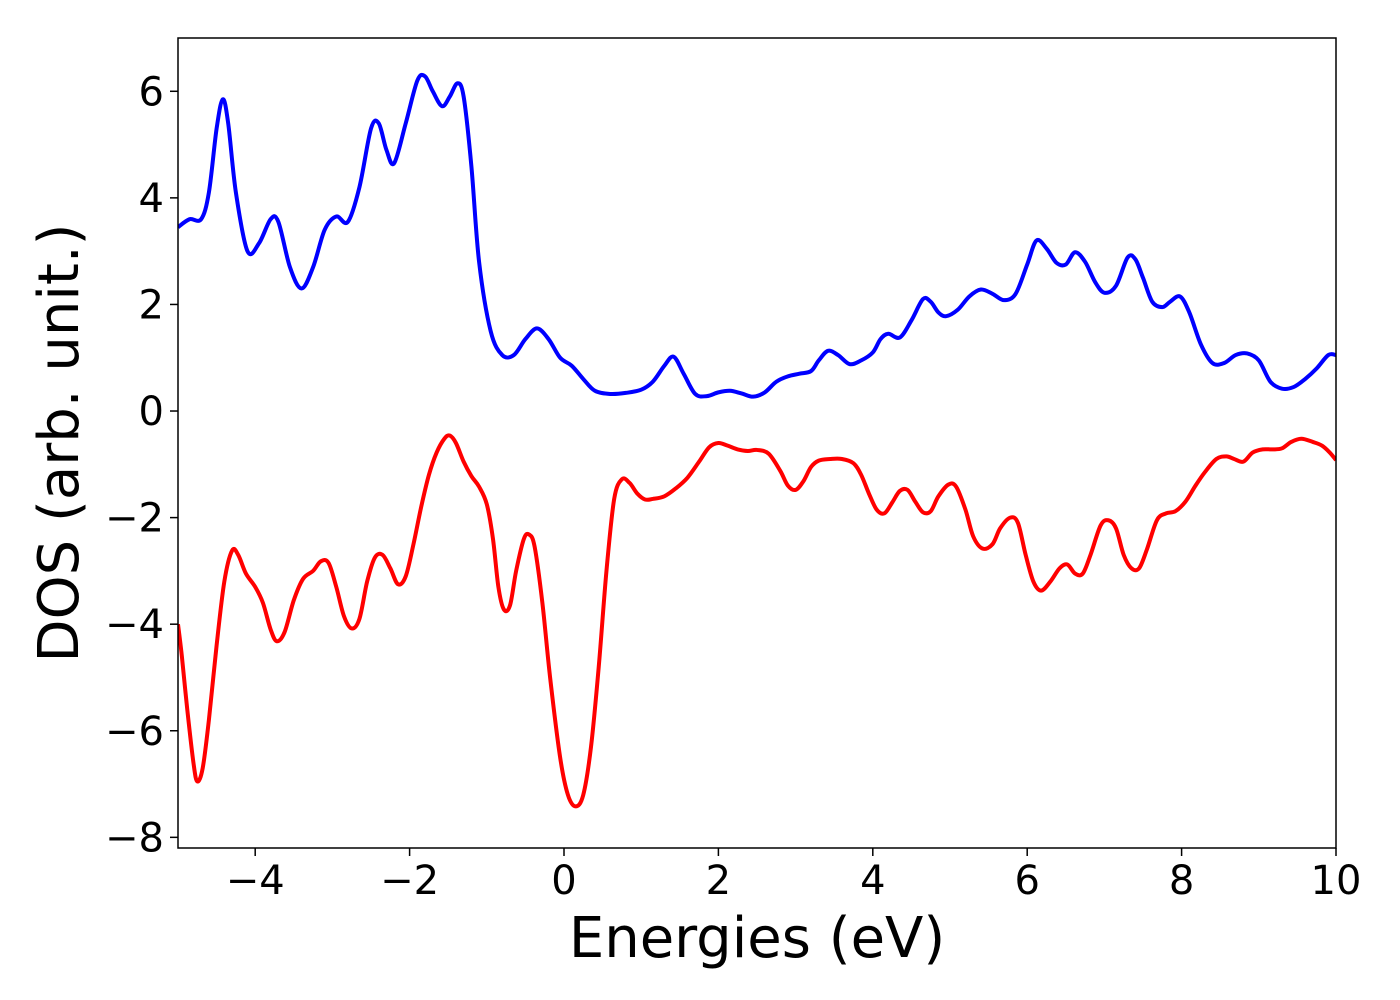 The width and height of the screenshot is (1400, 1000). I want to click on y-tick-label: −6, so click(134, 732).